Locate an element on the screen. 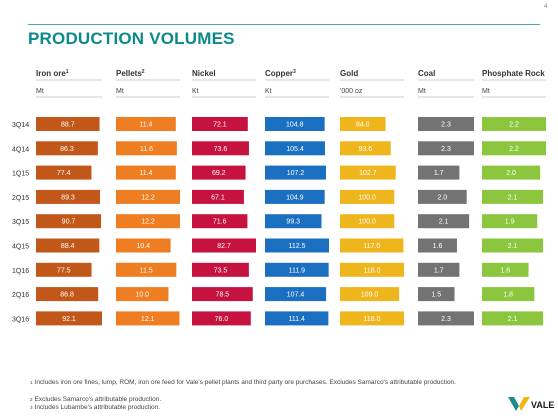 The image size is (558, 420). value-label-coal-1Q16: 1.7 is located at coordinates (439, 270).